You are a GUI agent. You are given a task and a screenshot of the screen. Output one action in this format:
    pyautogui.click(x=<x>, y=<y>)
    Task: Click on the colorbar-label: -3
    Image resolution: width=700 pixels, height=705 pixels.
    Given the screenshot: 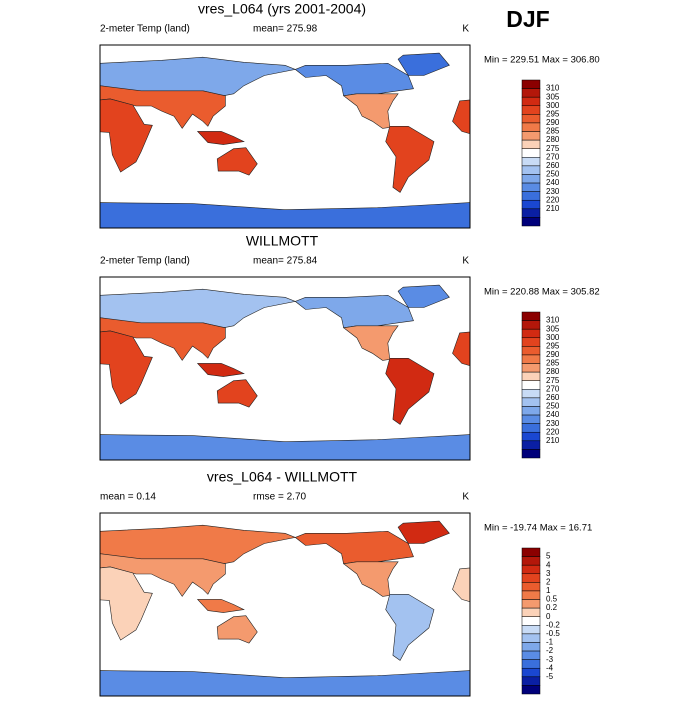 What is the action you would take?
    pyautogui.click(x=550, y=659)
    